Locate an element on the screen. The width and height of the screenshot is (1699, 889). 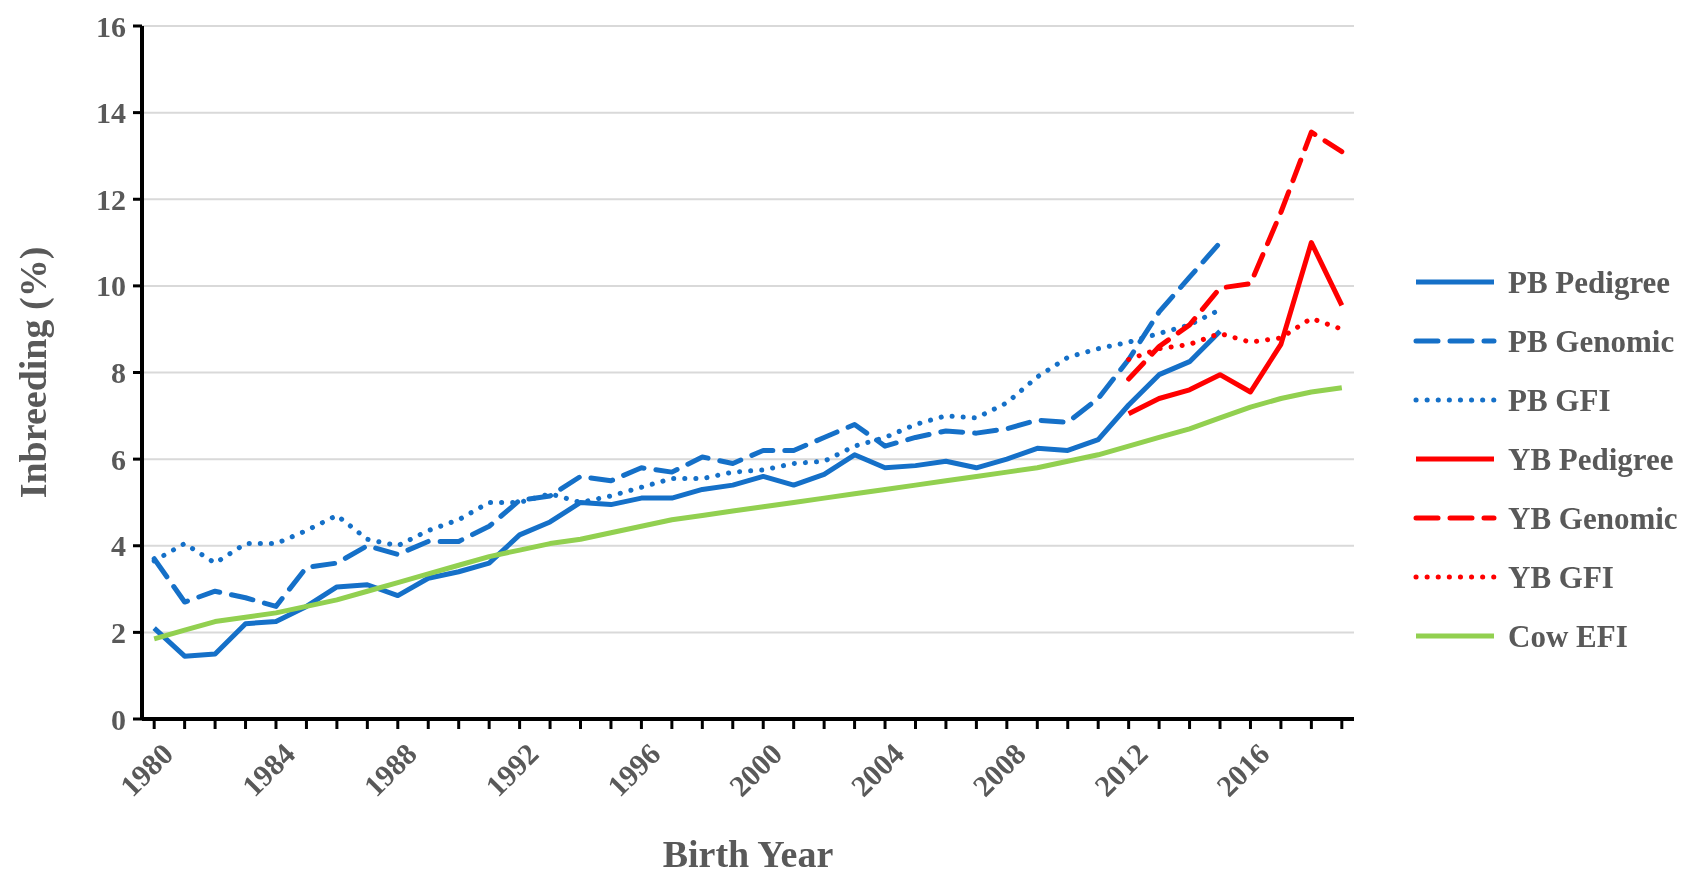
legend-label: YB Pedigree is located at coordinates (1591, 459).